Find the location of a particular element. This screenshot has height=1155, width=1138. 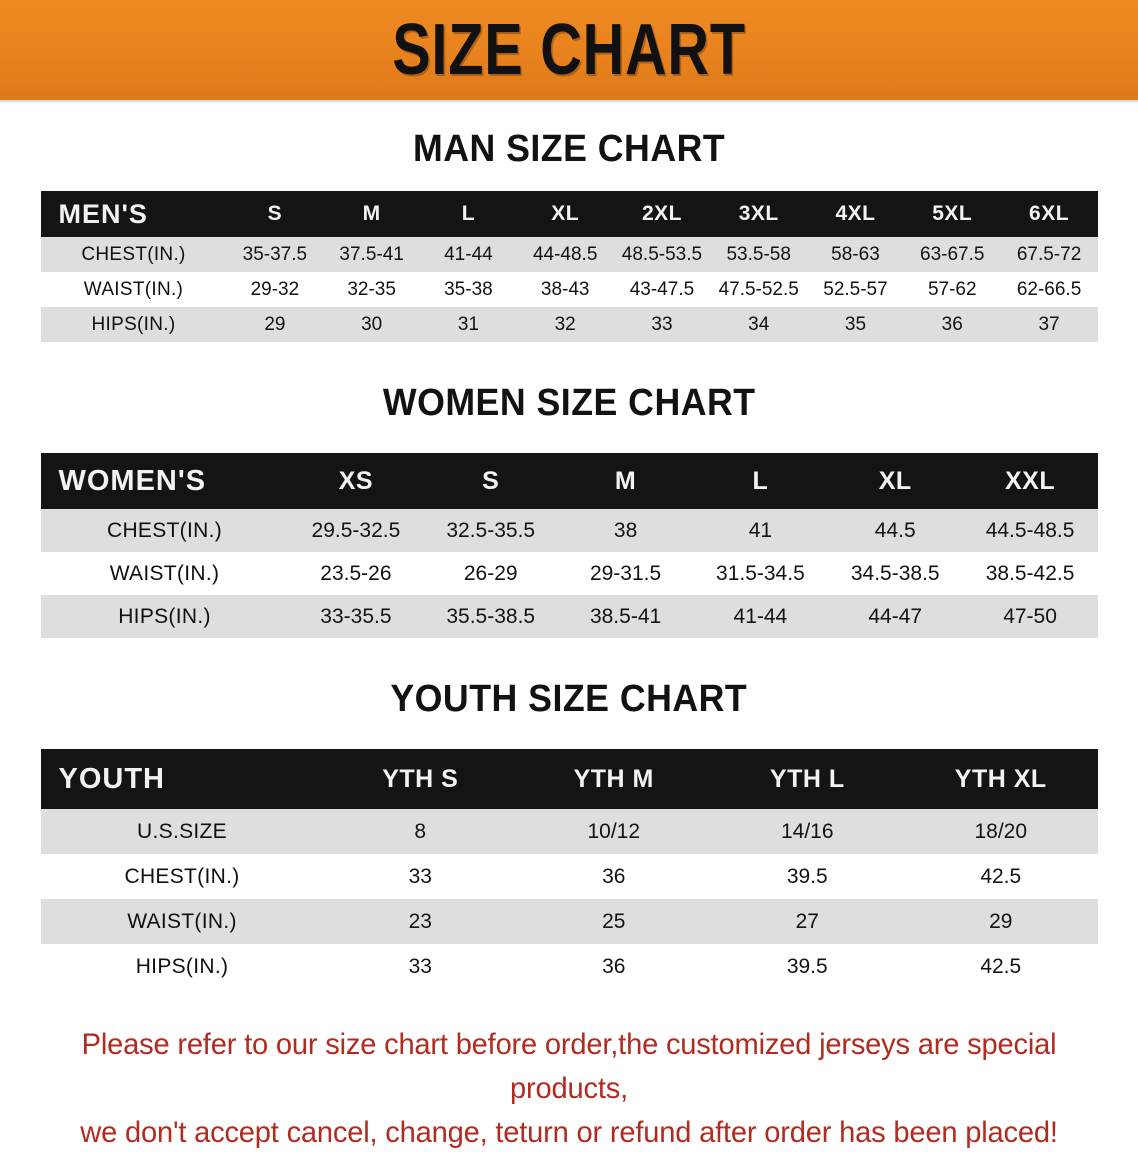

women-row-label: HIPS(IN.) is located at coordinates (164, 616).